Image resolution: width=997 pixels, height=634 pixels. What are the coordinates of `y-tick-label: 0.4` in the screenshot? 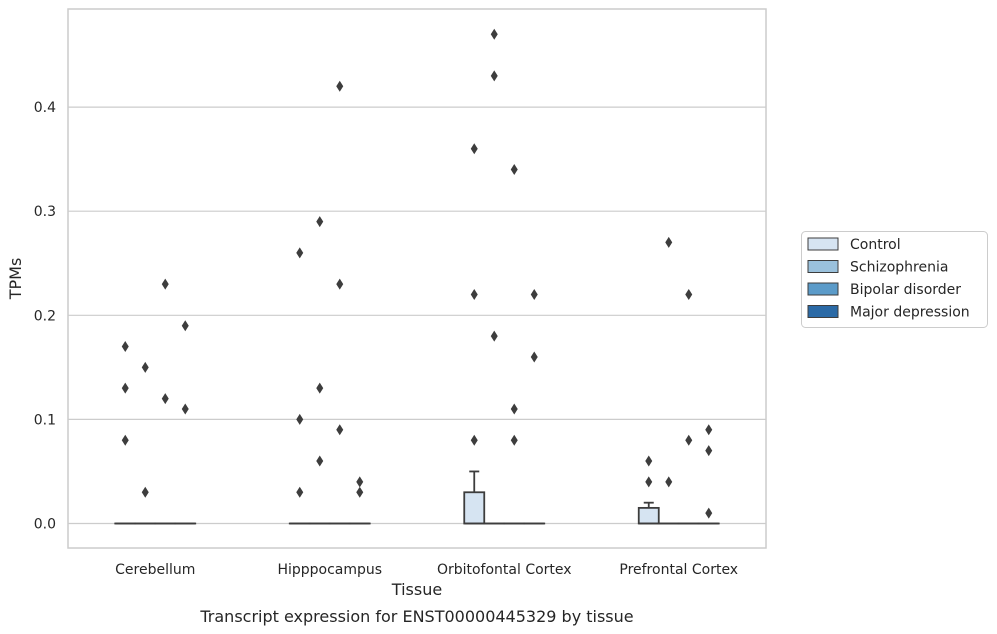 It's located at (45, 108).